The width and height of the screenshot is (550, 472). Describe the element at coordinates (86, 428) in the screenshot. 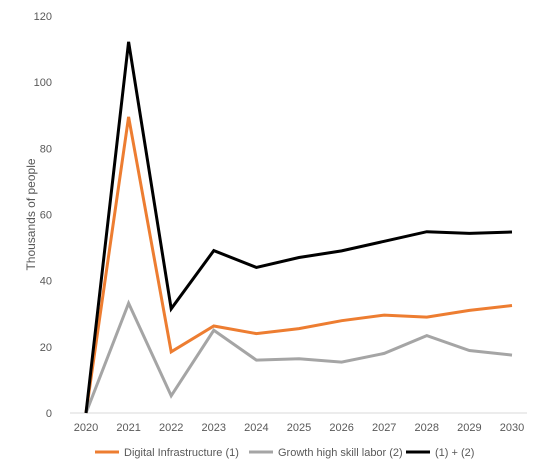

I see `x-tick-label: 2020` at that location.